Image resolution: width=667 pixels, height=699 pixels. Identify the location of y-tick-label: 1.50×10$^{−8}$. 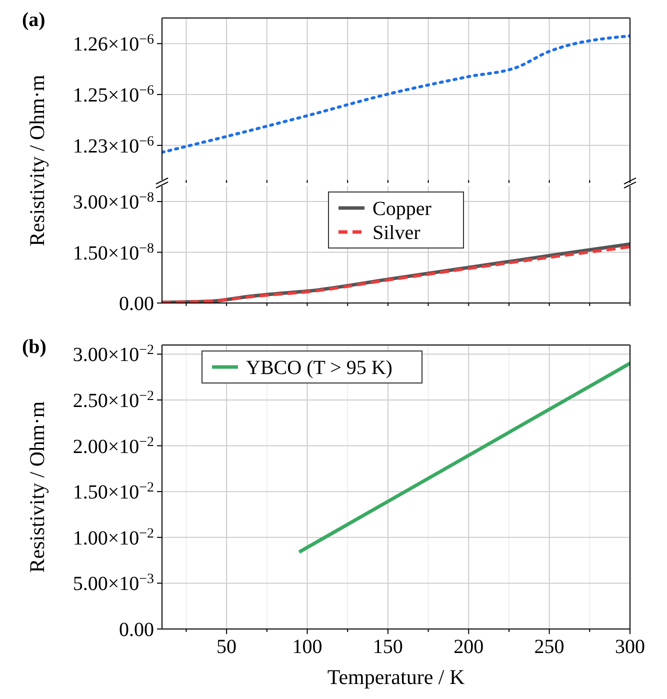
(113, 252).